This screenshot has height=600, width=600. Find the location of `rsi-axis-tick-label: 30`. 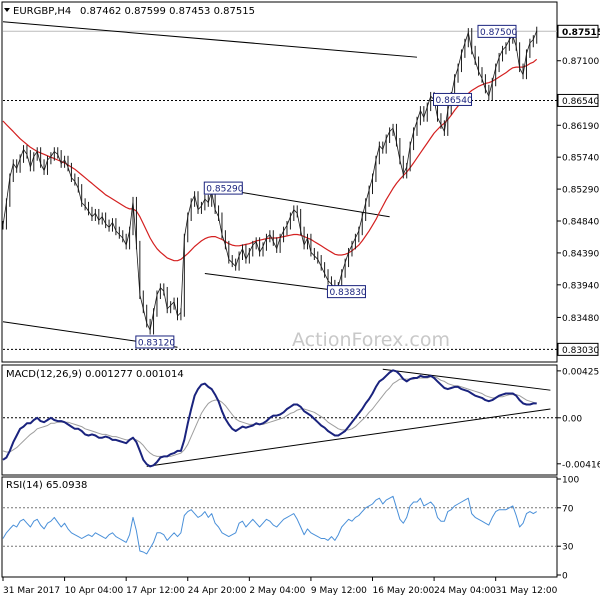

rsi-axis-tick-label: 30 is located at coordinates (568, 548).